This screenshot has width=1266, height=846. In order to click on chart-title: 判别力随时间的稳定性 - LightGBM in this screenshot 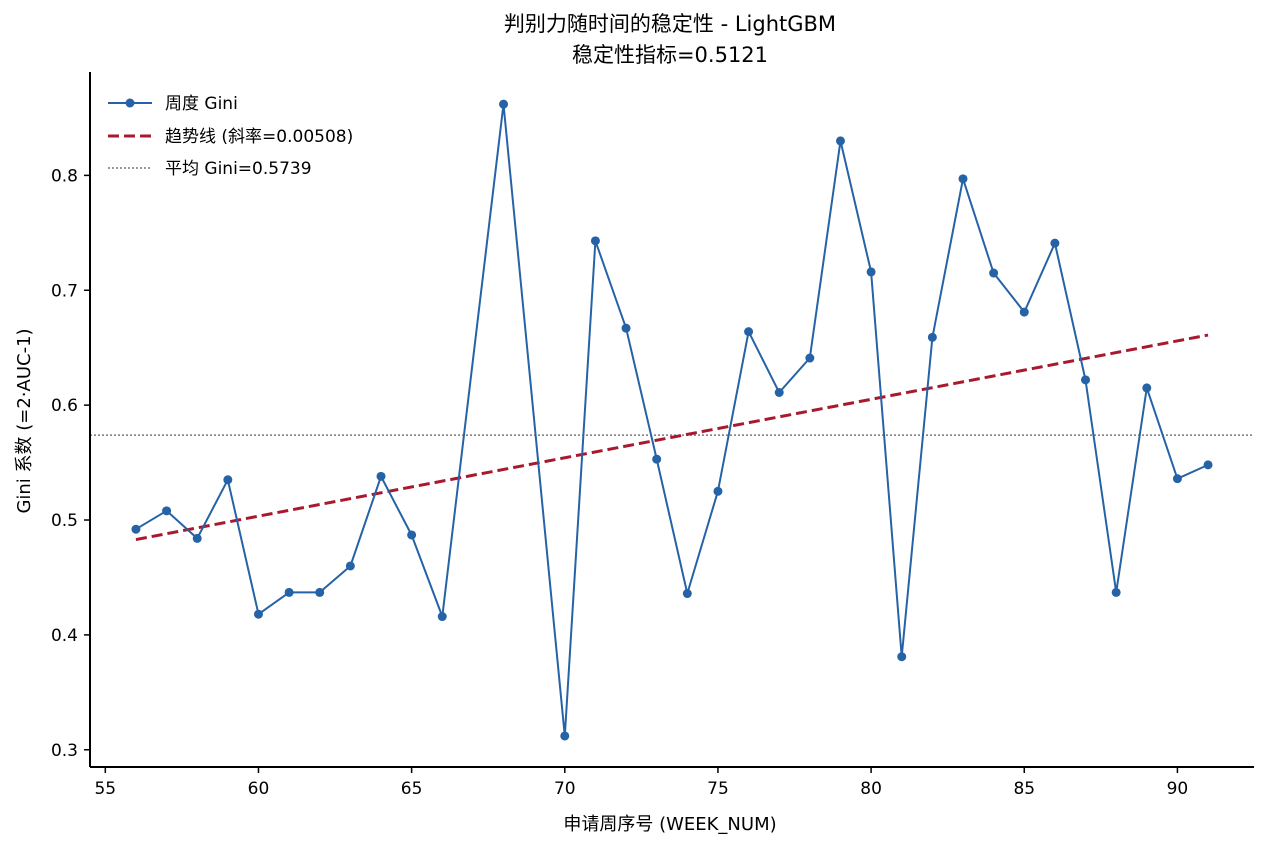, I will do `click(670, 24)`.